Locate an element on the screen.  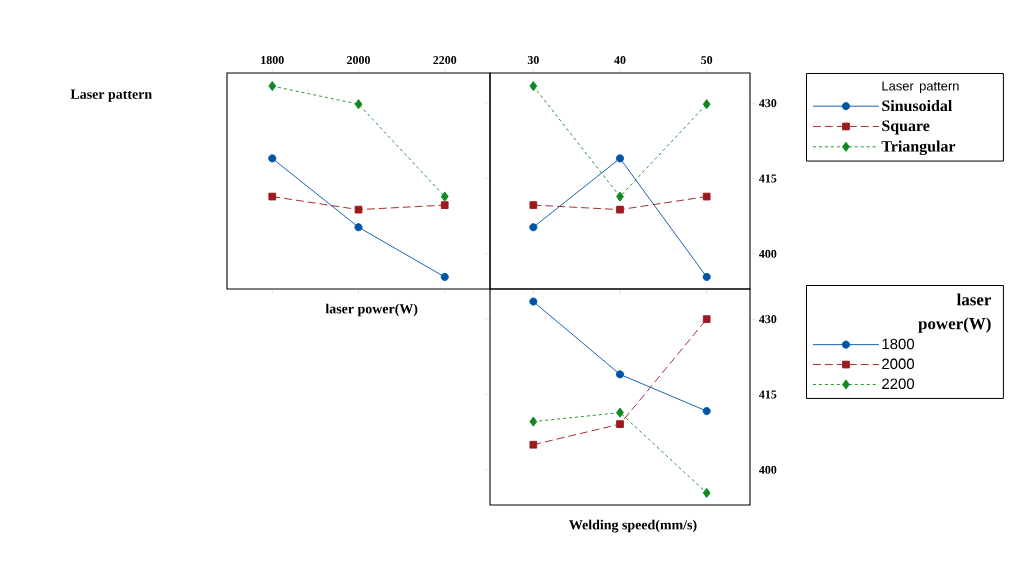
legend-label: 1800 is located at coordinates (898, 344).